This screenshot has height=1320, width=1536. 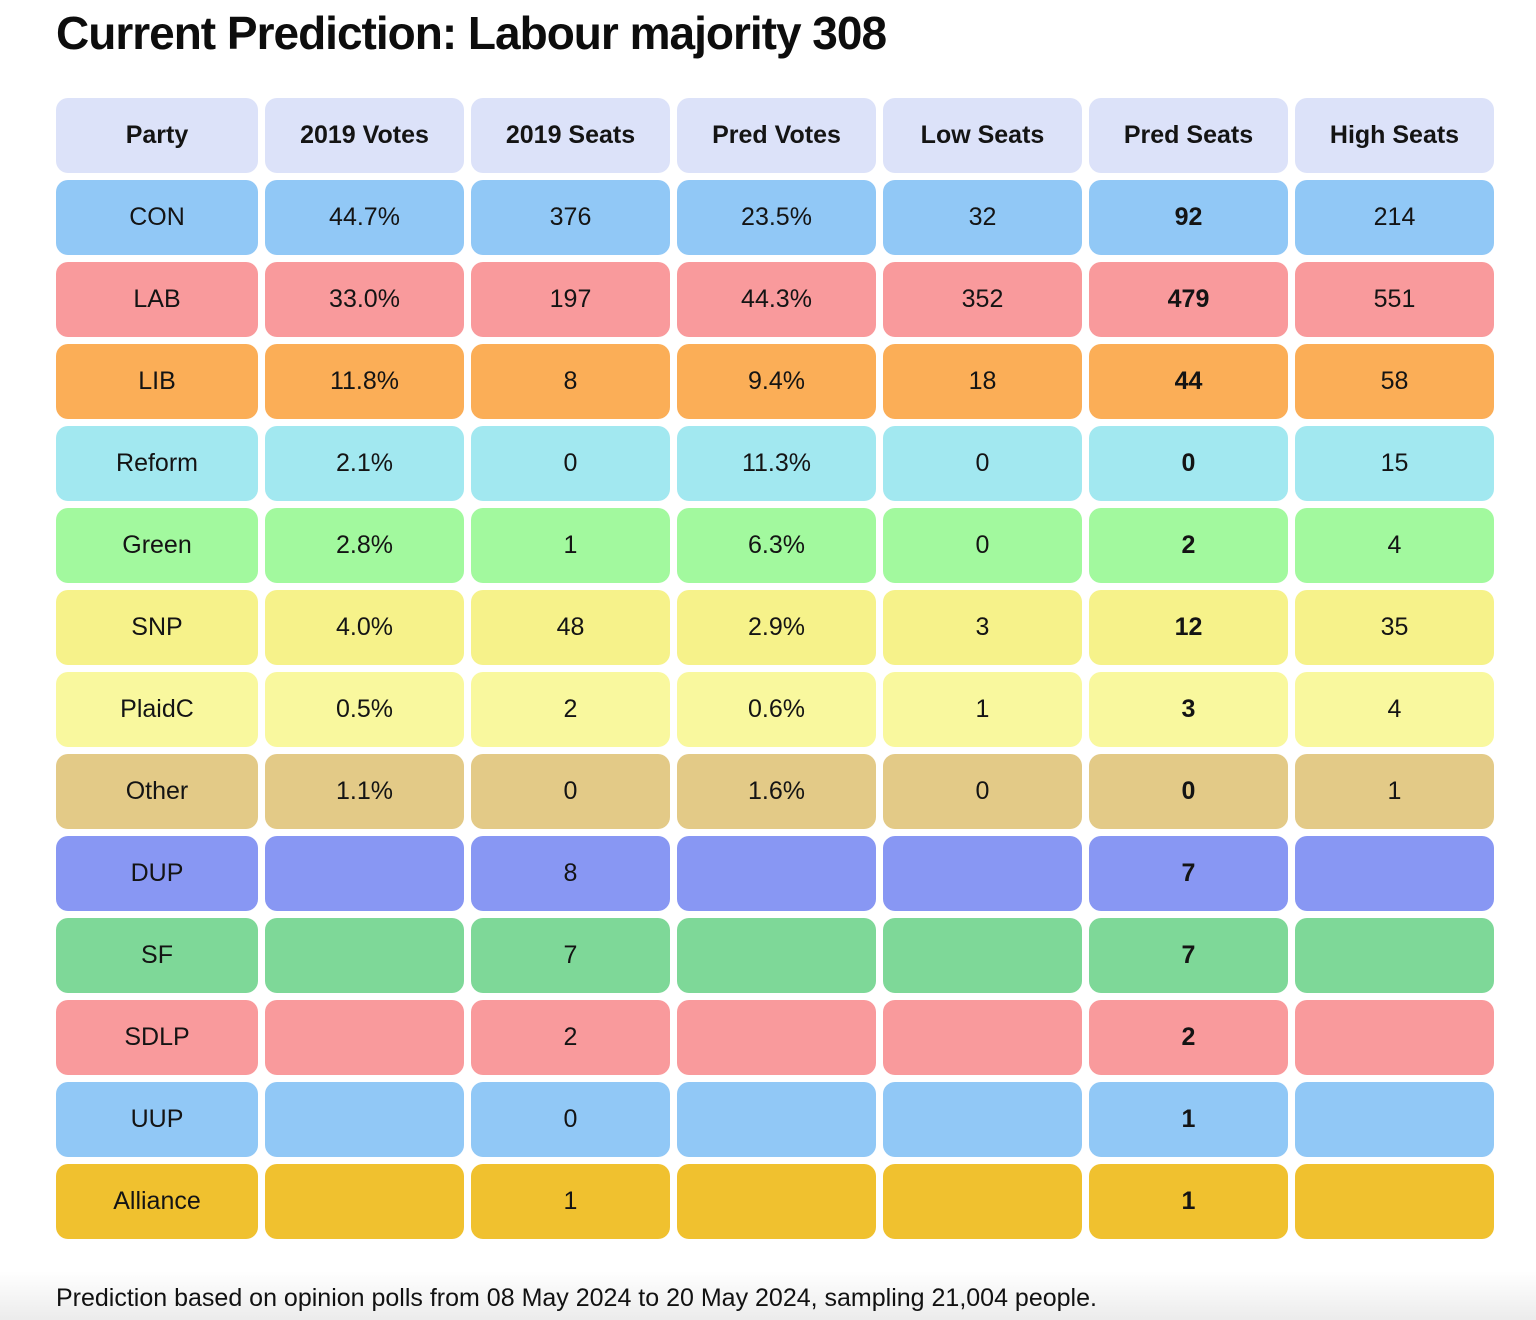 What do you see at coordinates (776, 299) in the screenshot?
I see `value-cell: 44.3%` at bounding box center [776, 299].